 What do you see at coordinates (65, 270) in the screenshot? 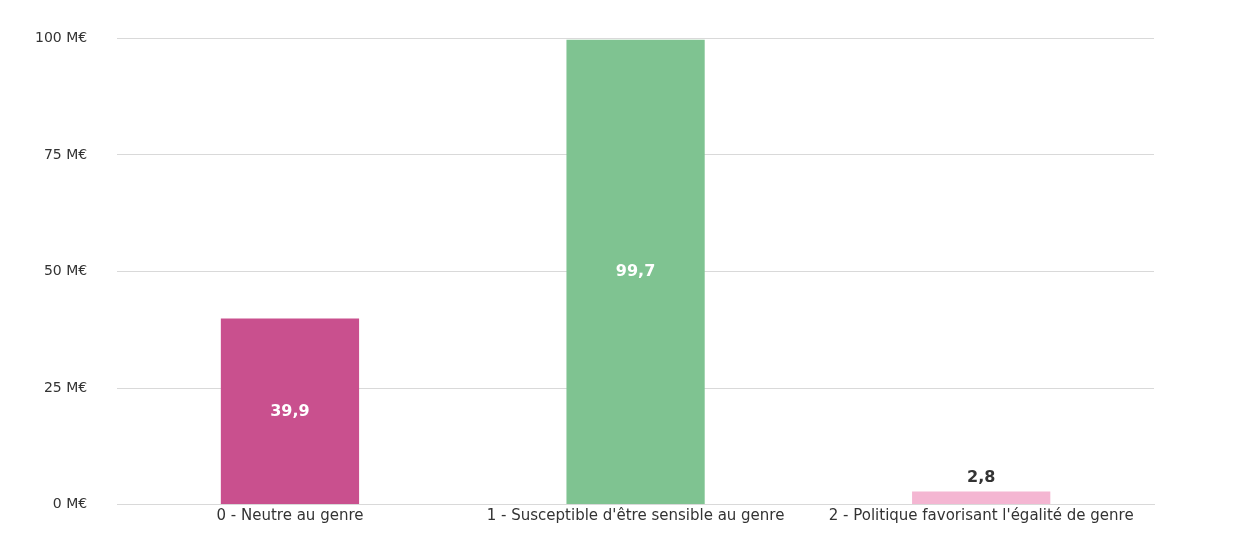
I see `y-tick-label: 50 M€` at bounding box center [65, 270].